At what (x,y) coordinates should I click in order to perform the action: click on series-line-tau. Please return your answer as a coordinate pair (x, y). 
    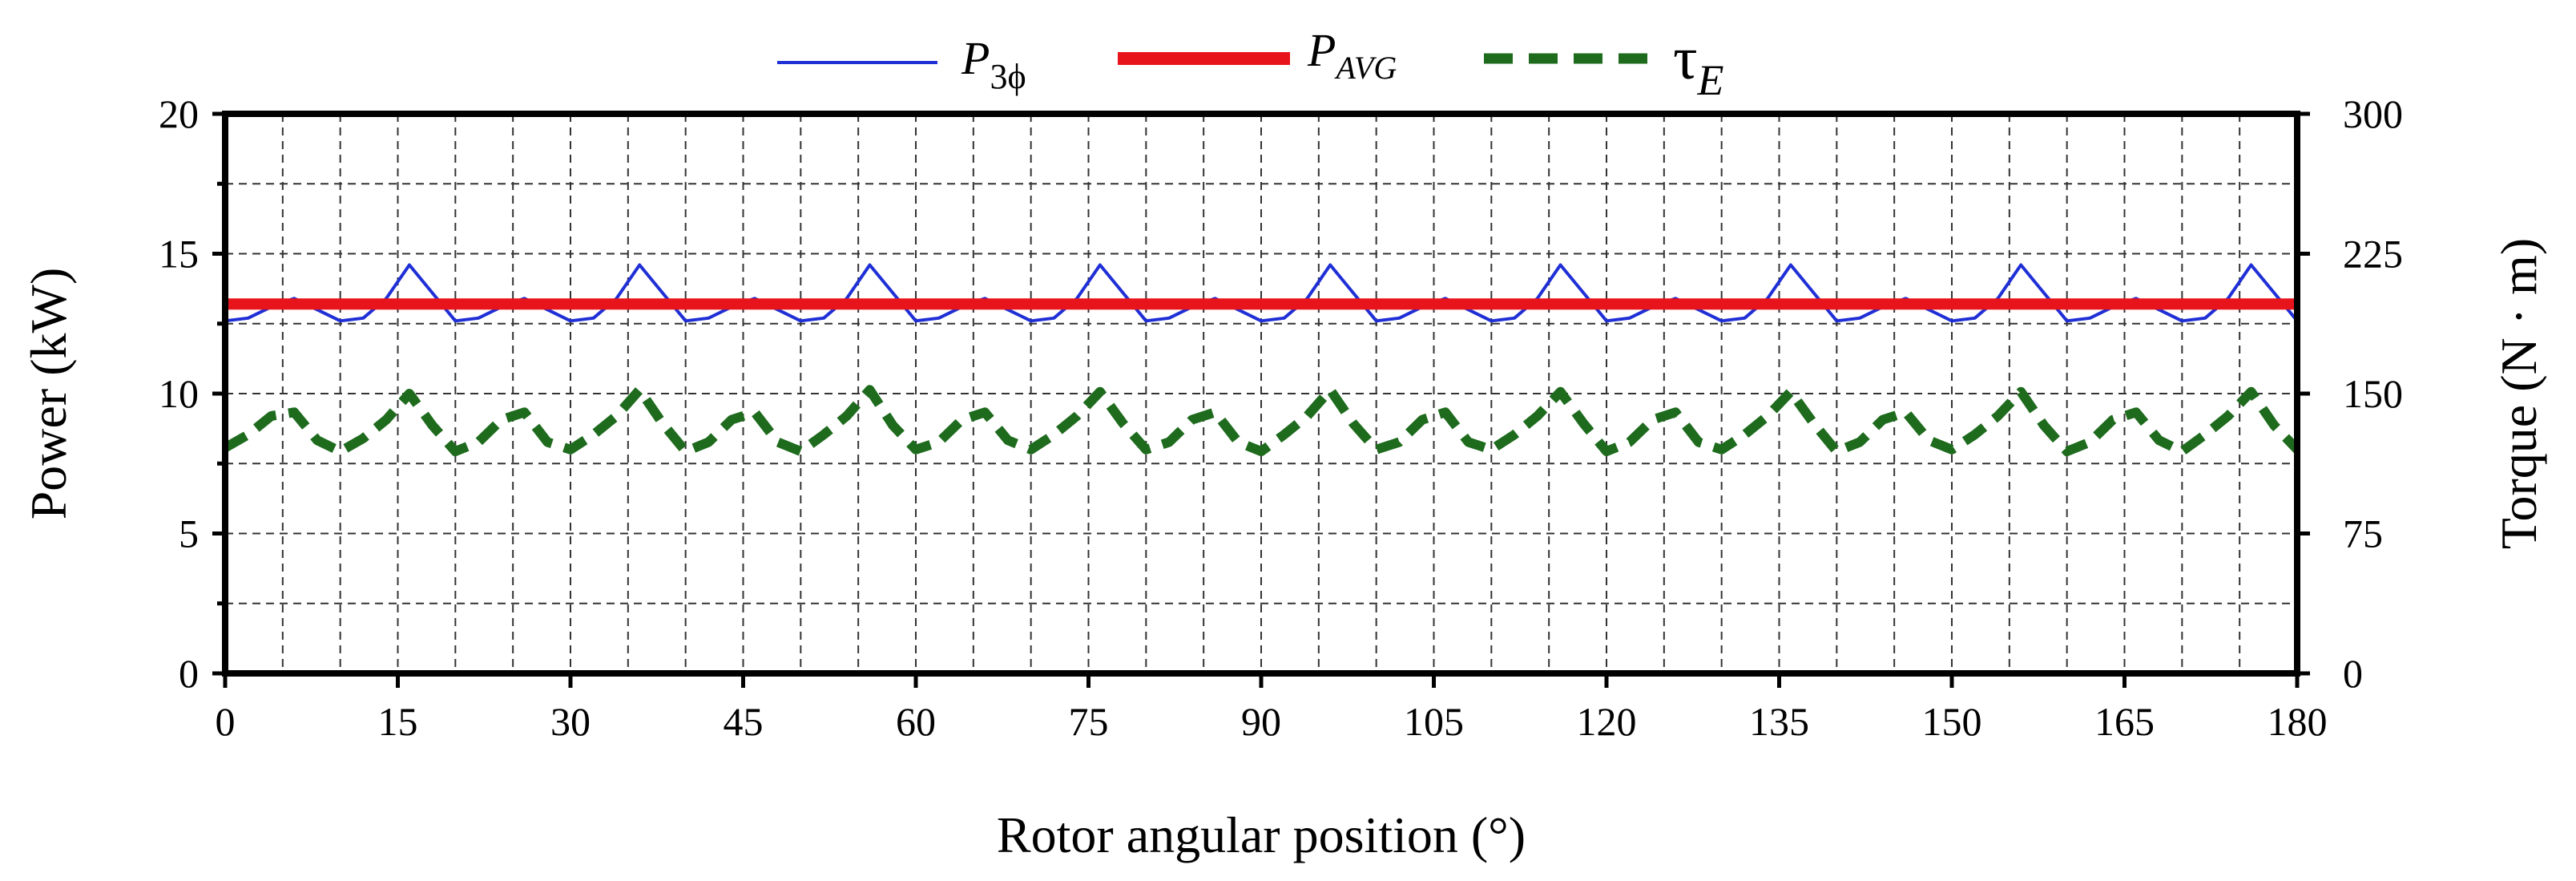
    Looking at the image, I should click on (1262, 421).